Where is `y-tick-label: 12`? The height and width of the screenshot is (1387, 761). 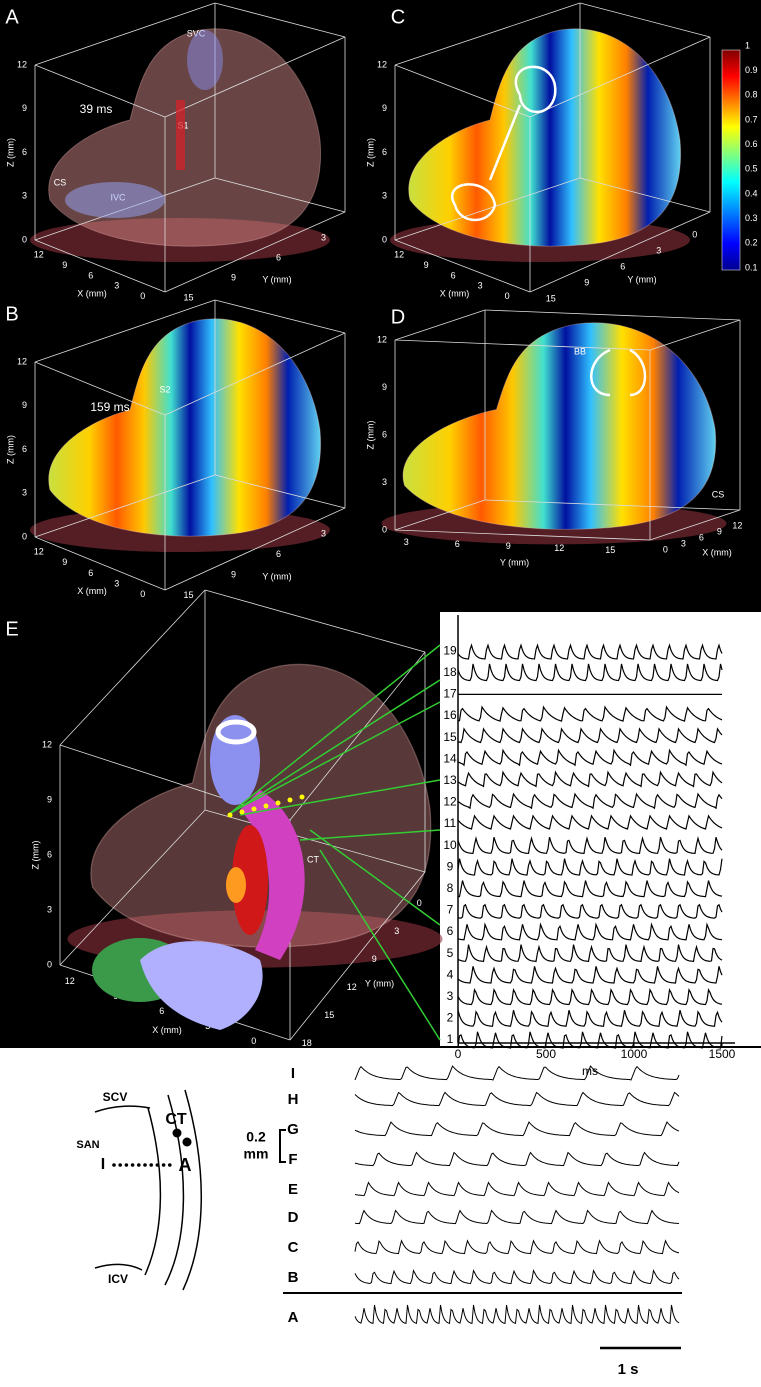 y-tick-label: 12 is located at coordinates (352, 987).